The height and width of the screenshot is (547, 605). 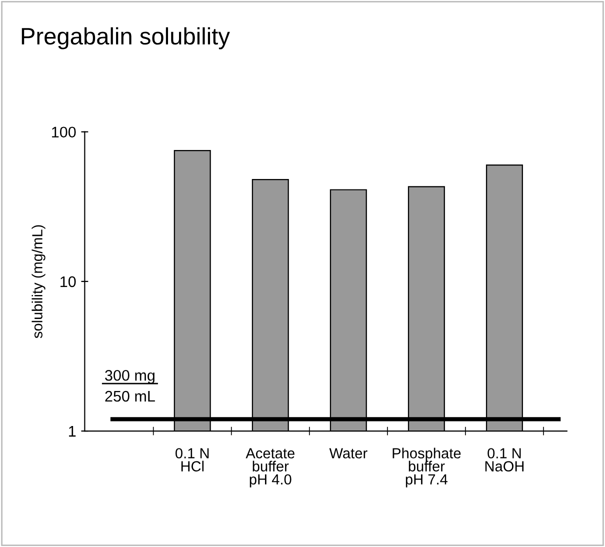 What do you see at coordinates (72, 431) in the screenshot?
I see `y-tick-label: 1` at bounding box center [72, 431].